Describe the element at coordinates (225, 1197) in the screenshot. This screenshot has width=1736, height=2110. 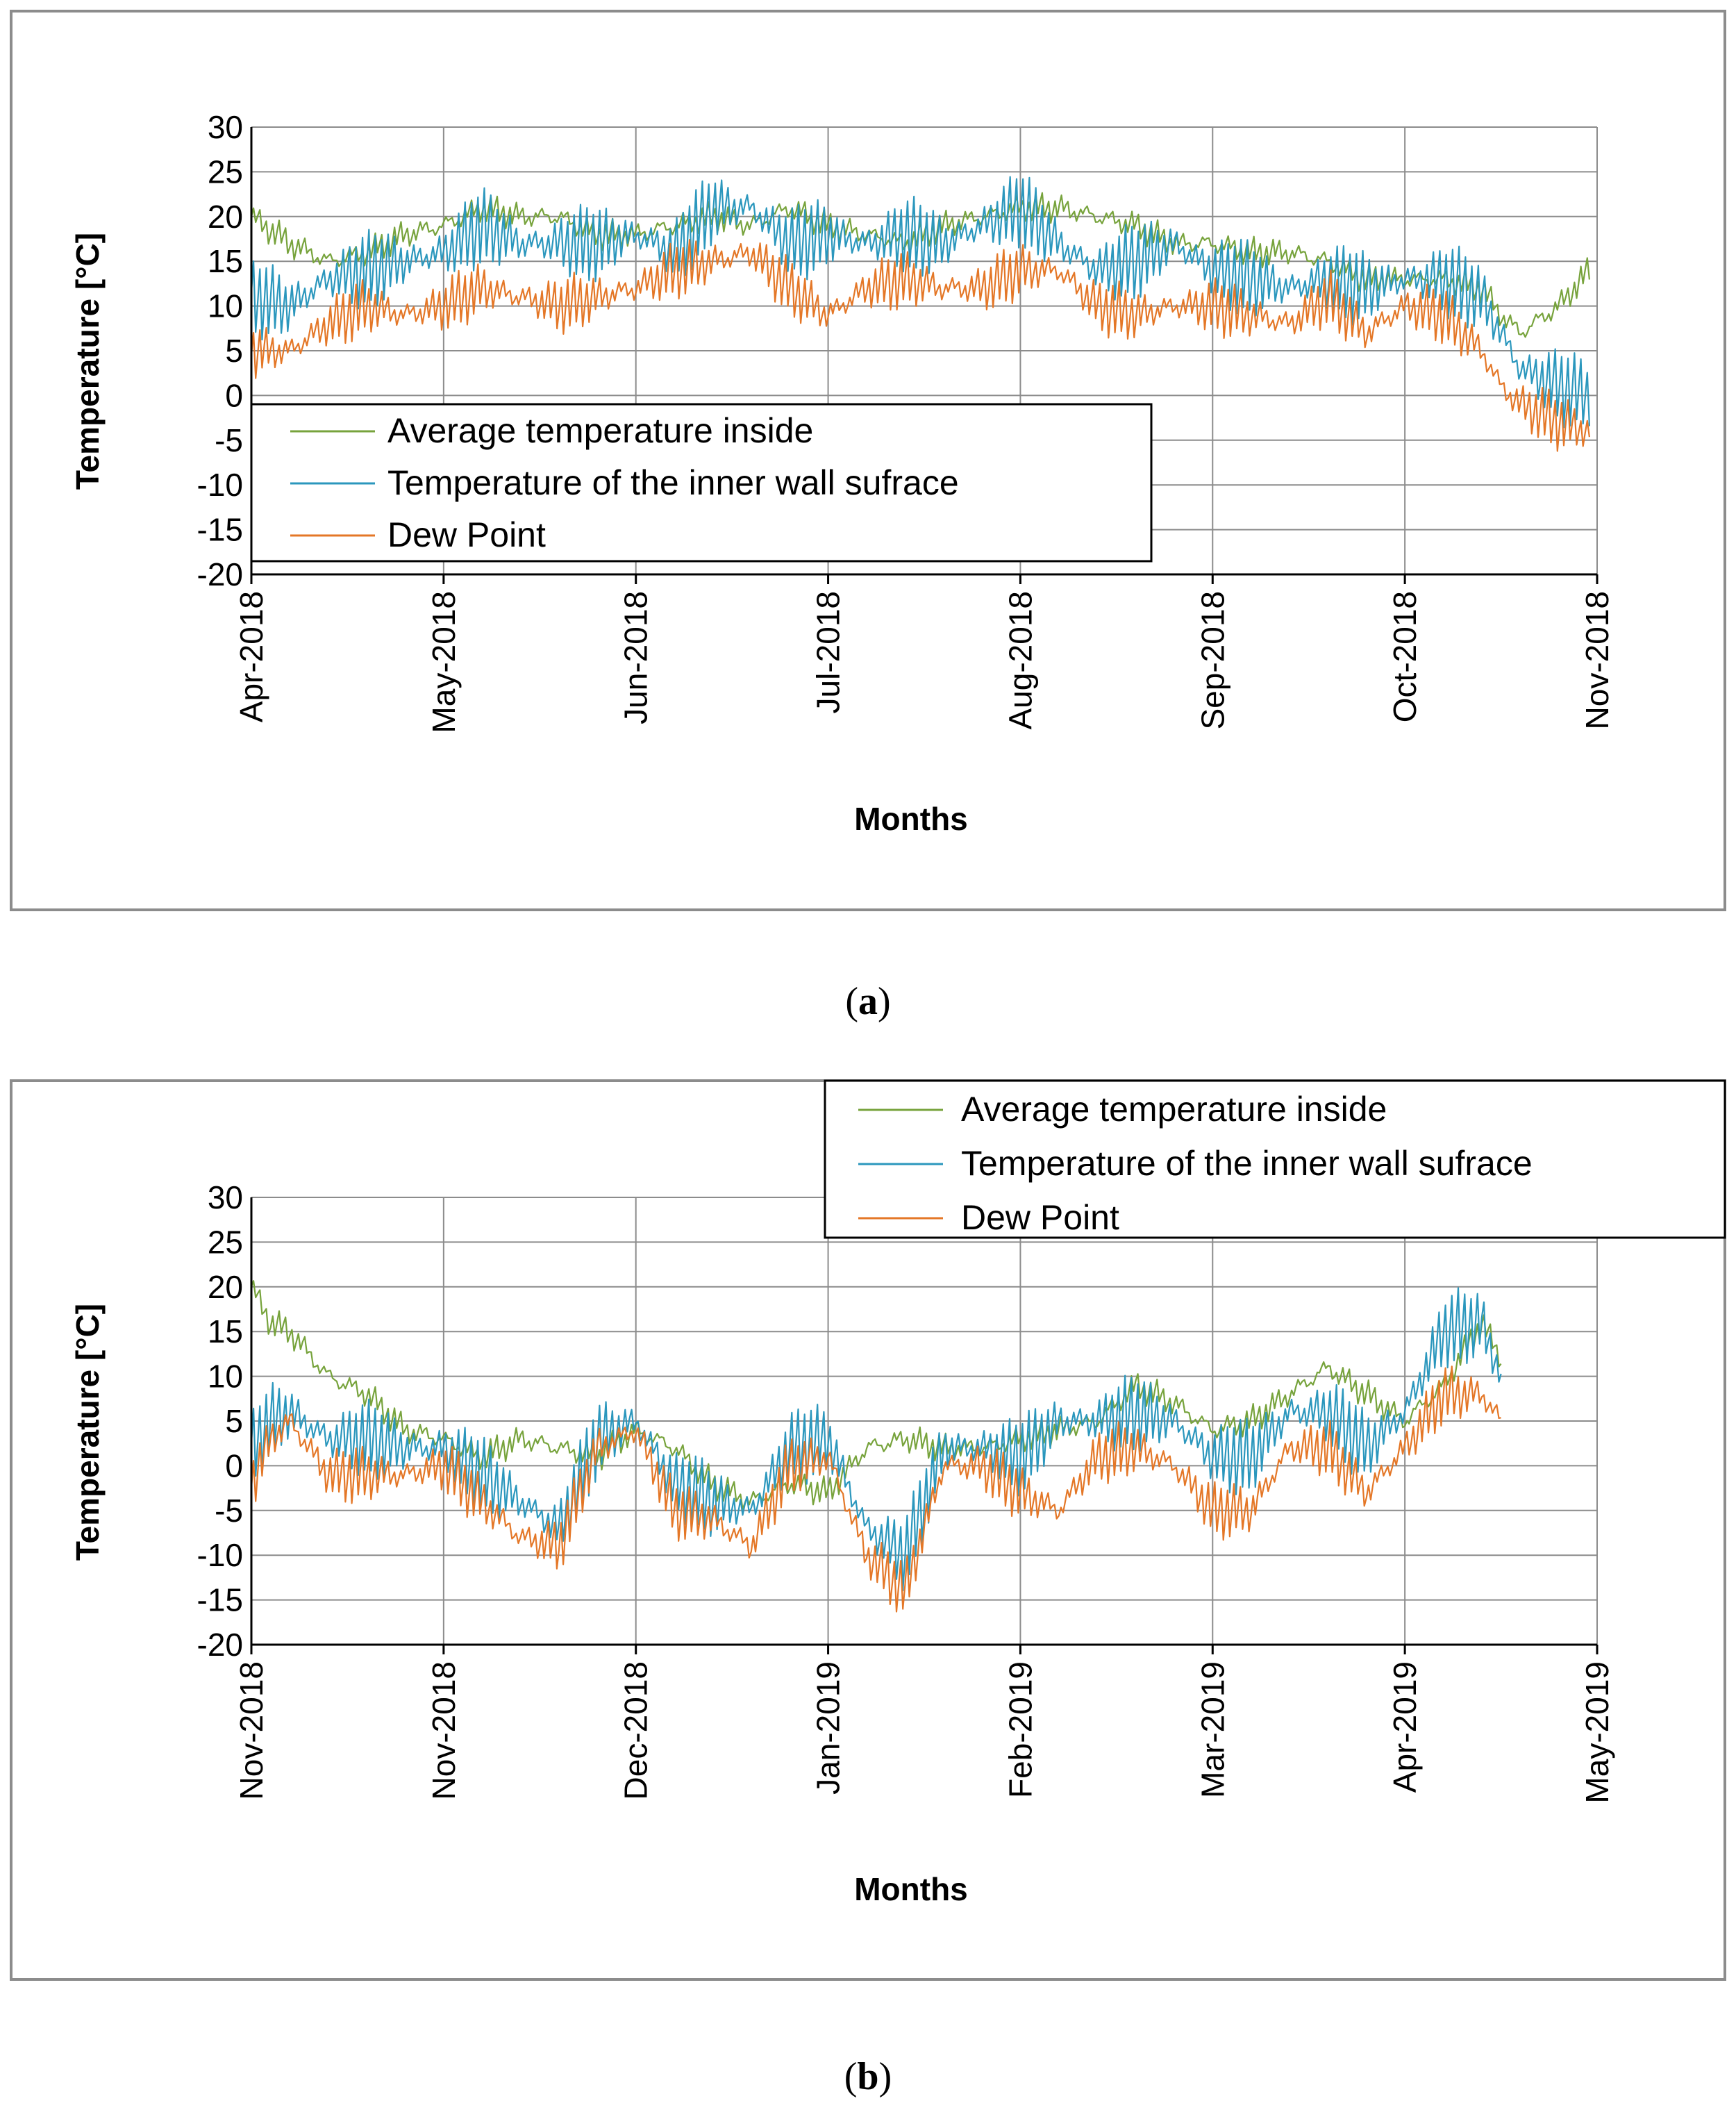
I see `y-tick-label: 30` at that location.